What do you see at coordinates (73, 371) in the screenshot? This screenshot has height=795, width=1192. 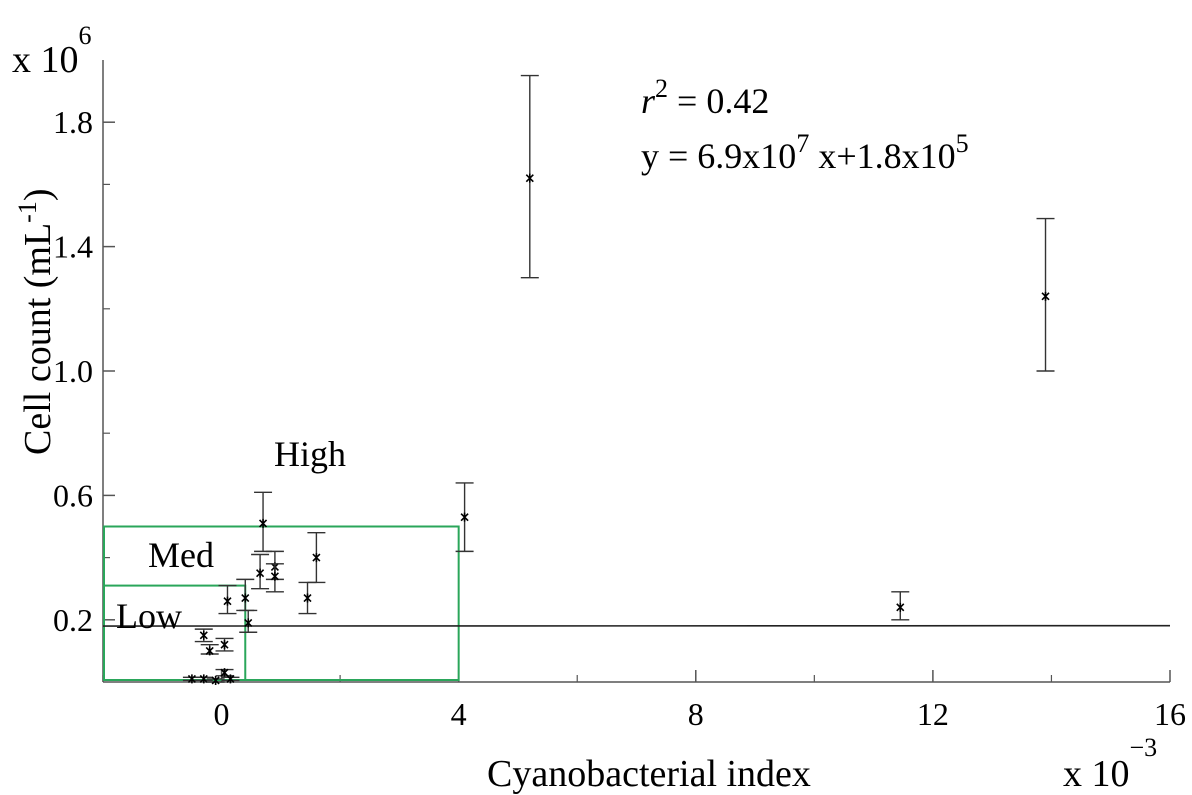 I see `y-tick-label: 1.0` at bounding box center [73, 371].